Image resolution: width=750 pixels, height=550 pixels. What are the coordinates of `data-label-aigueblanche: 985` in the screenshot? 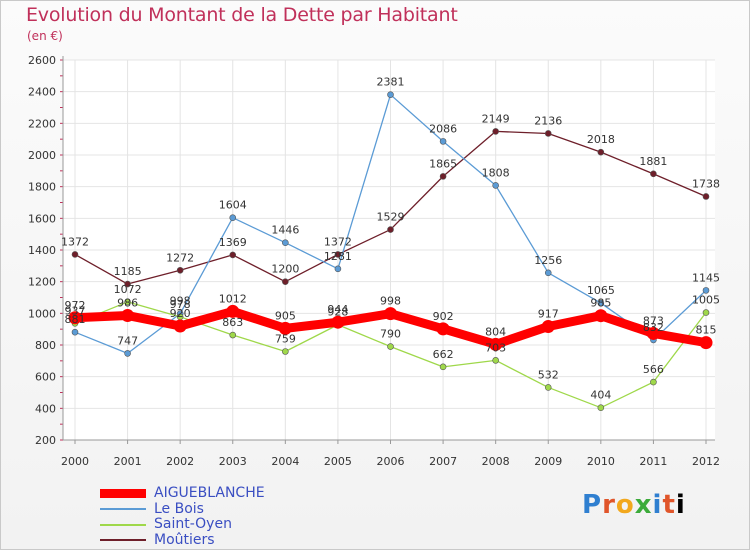 It's located at (600, 303).